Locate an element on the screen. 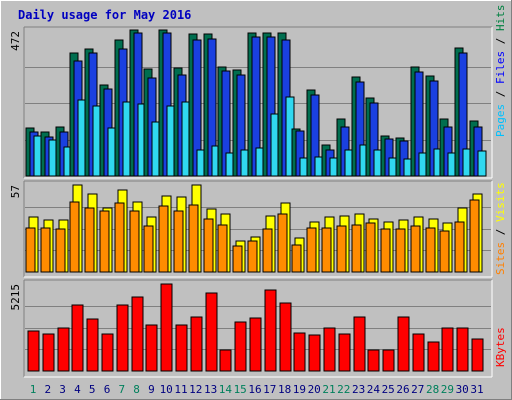 This screenshot has width=512, height=400. x-tick-day-2: 2 is located at coordinates (47, 389).